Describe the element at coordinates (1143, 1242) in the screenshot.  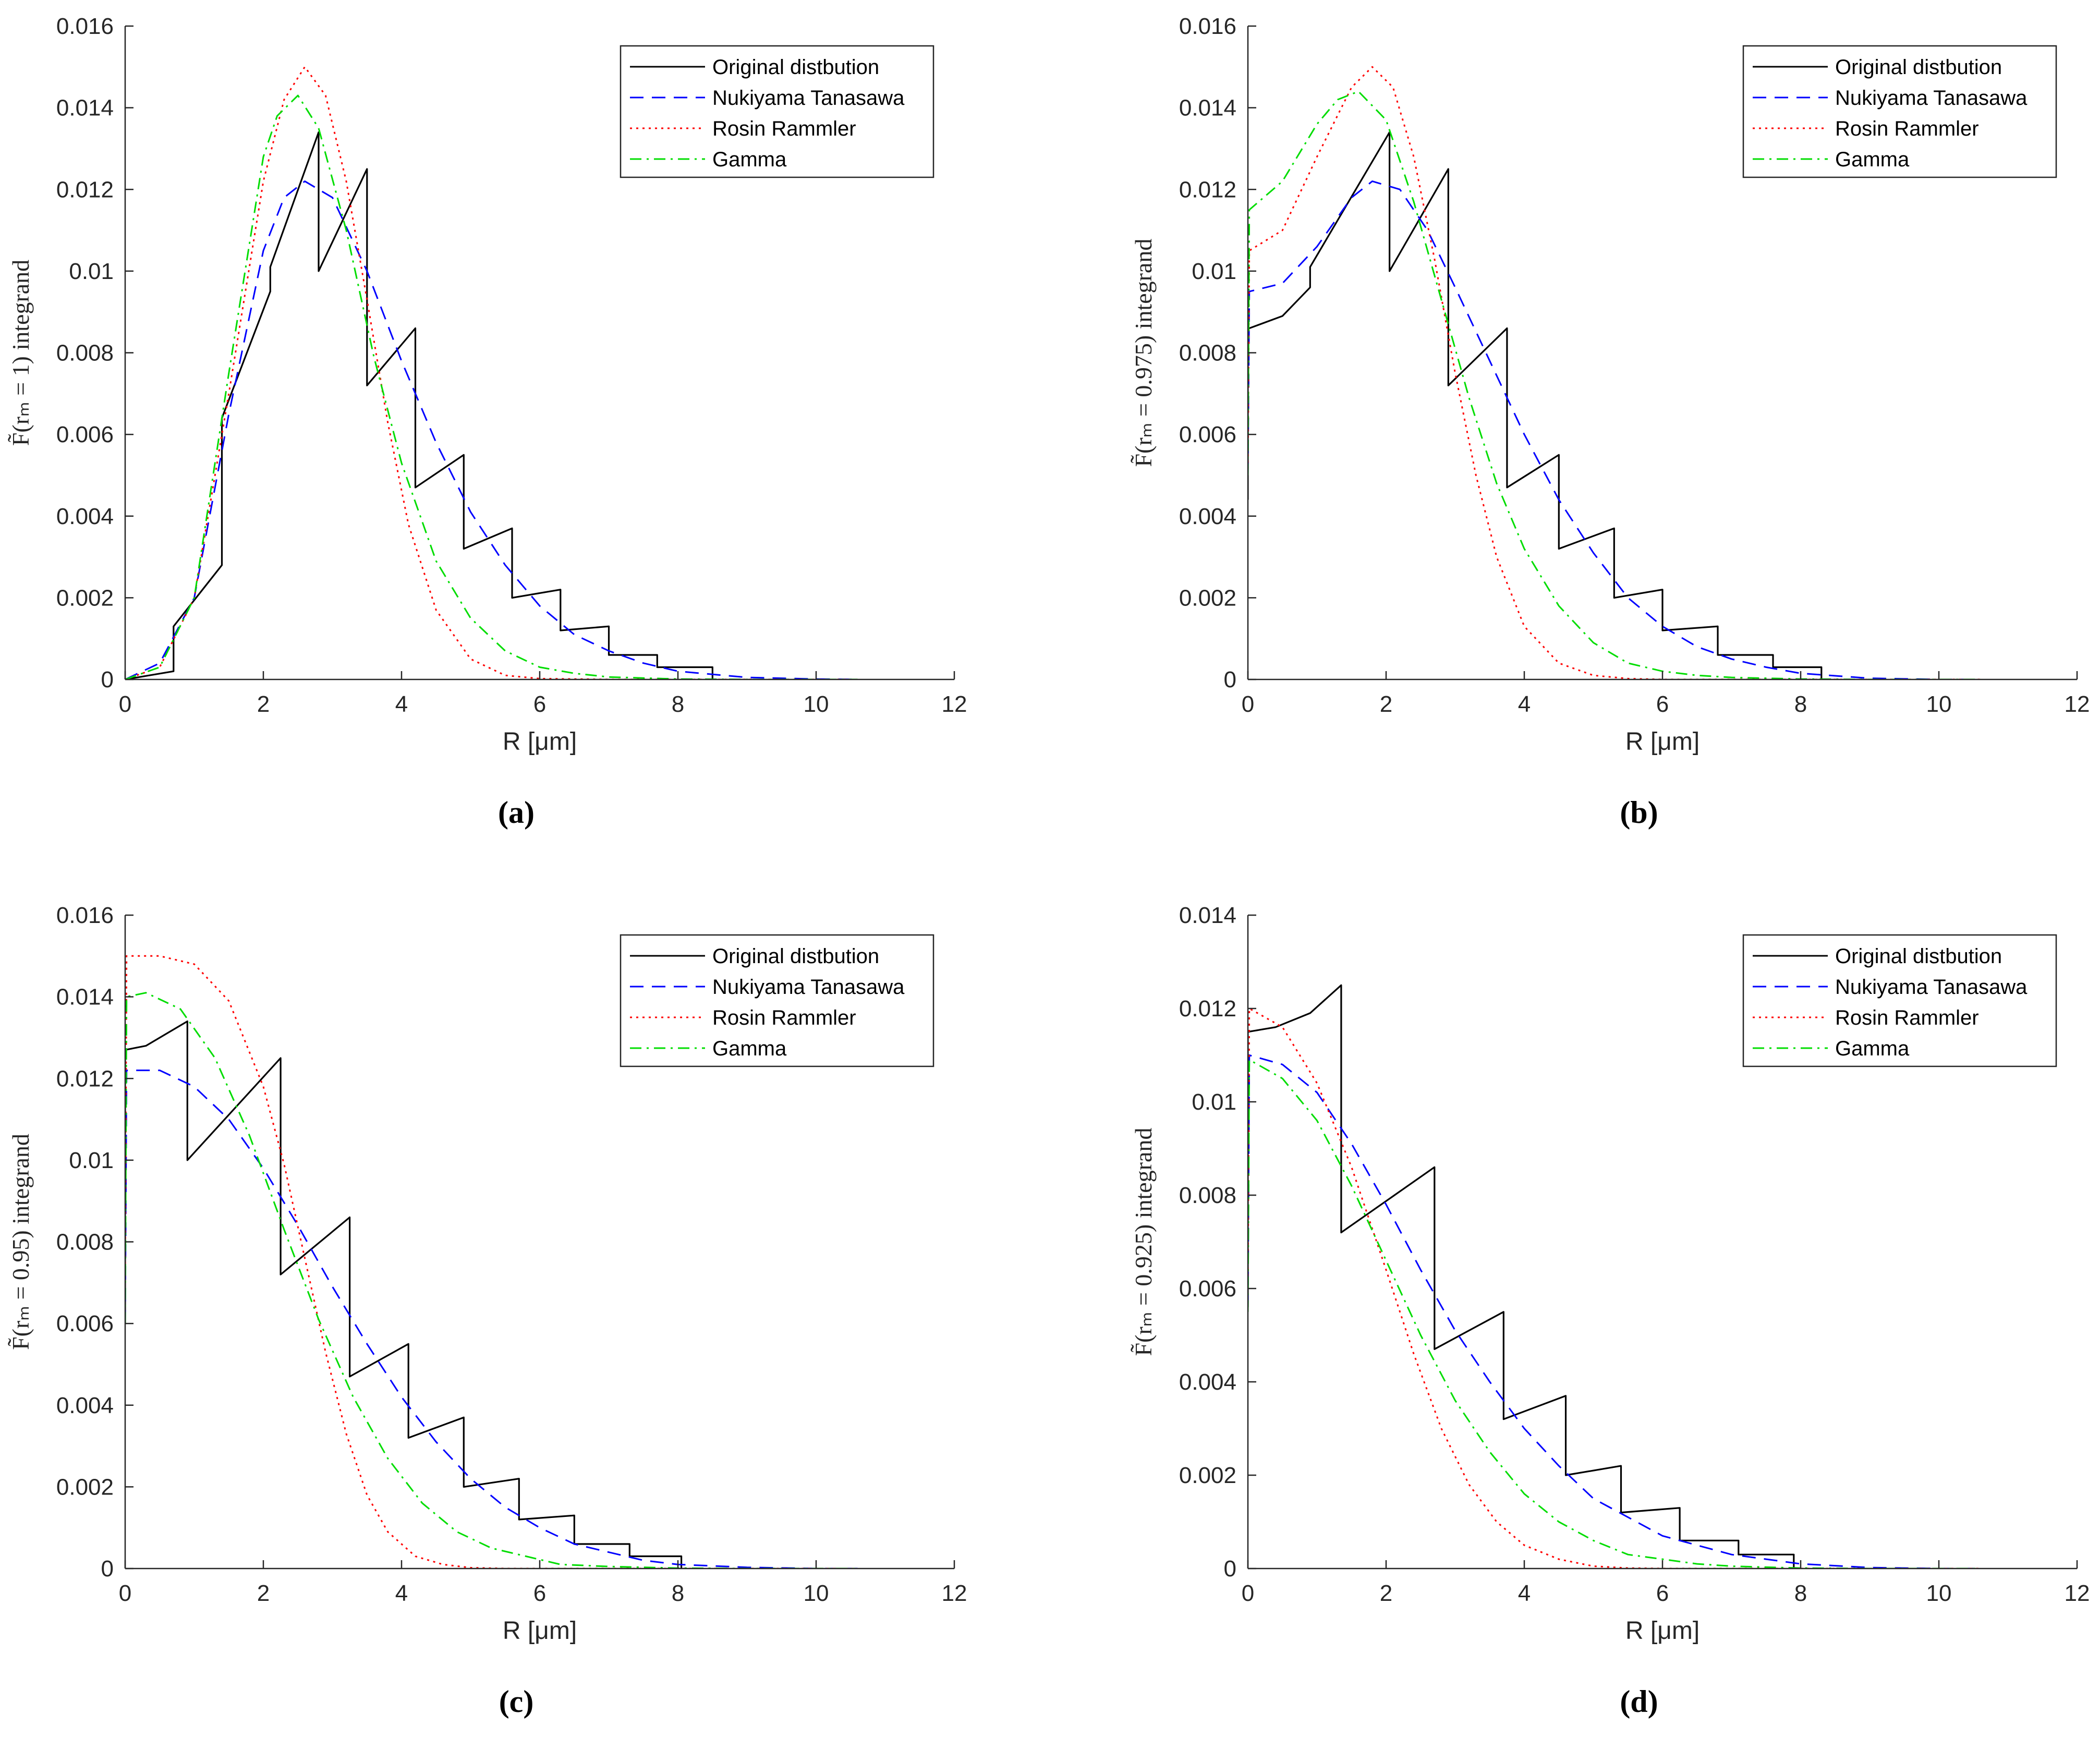
I see `y-axis-label: F̃(rₘ = 0.925) integrand` at that location.